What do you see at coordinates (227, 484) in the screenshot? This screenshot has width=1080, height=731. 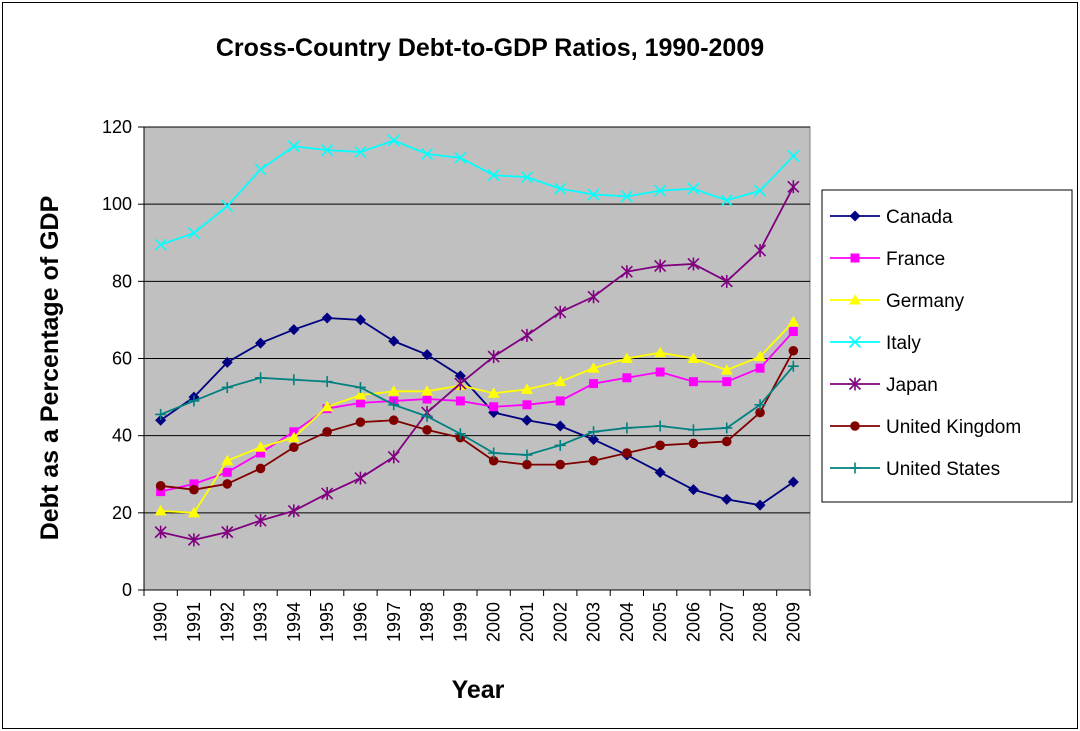 I see `data-point-united-kingdom-1992` at bounding box center [227, 484].